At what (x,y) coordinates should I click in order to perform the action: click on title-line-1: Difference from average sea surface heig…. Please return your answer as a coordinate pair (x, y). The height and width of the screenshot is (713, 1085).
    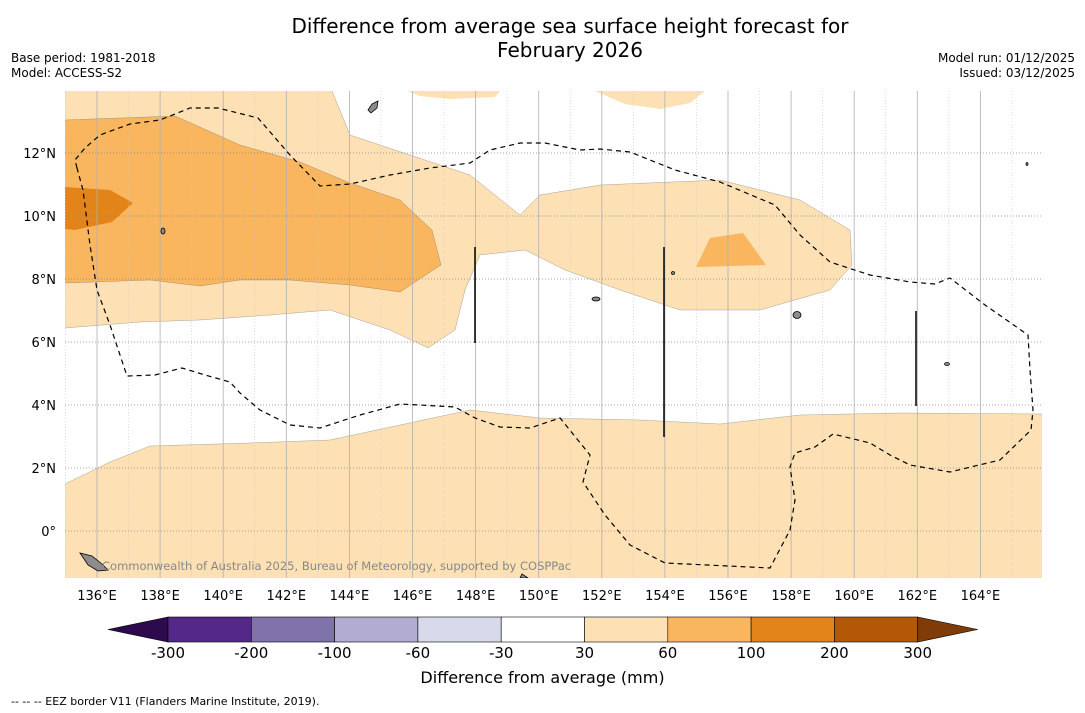
    Looking at the image, I should click on (570, 26).